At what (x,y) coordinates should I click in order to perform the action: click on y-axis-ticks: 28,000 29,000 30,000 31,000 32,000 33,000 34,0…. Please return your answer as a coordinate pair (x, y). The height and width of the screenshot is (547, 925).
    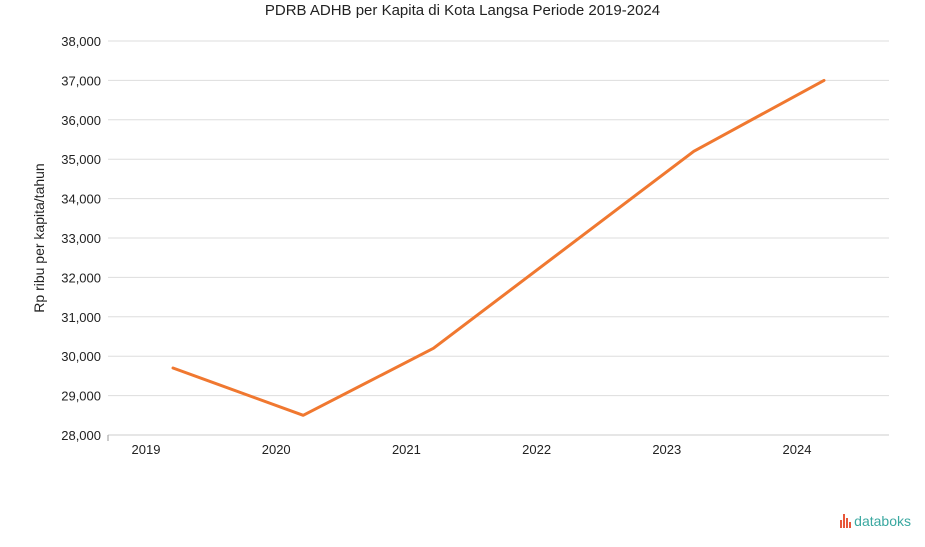
    Looking at the image, I should click on (81, 238).